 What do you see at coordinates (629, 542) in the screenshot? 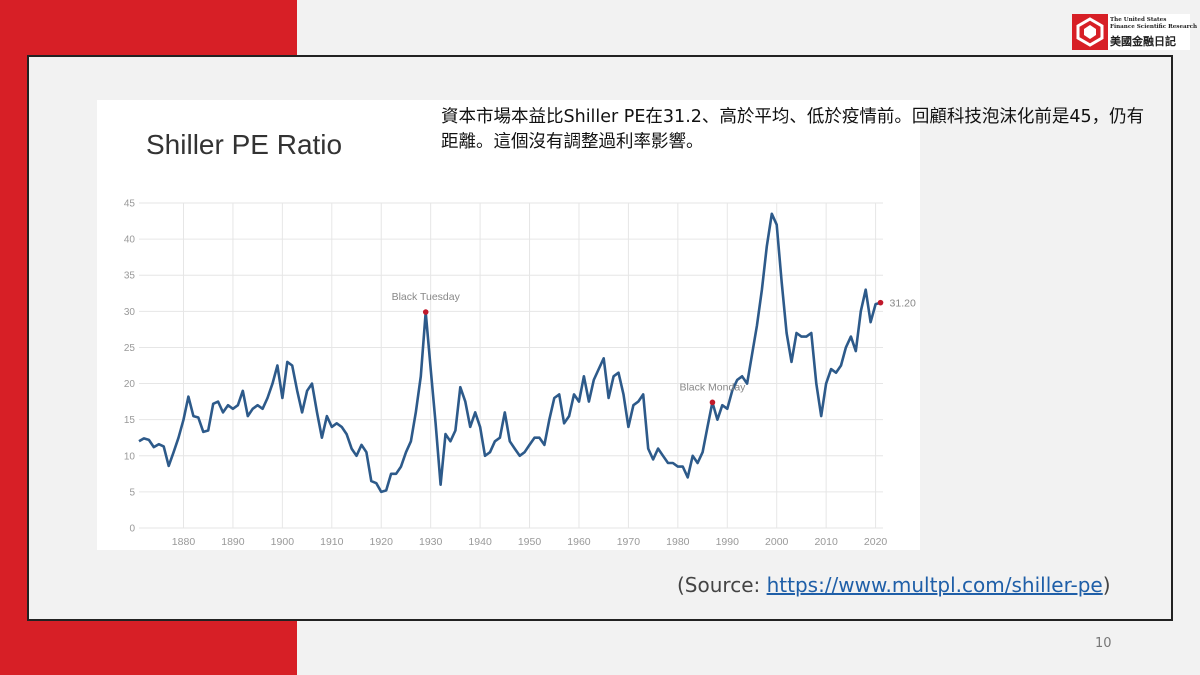
I see `x-tick-label: 1970` at bounding box center [629, 542].